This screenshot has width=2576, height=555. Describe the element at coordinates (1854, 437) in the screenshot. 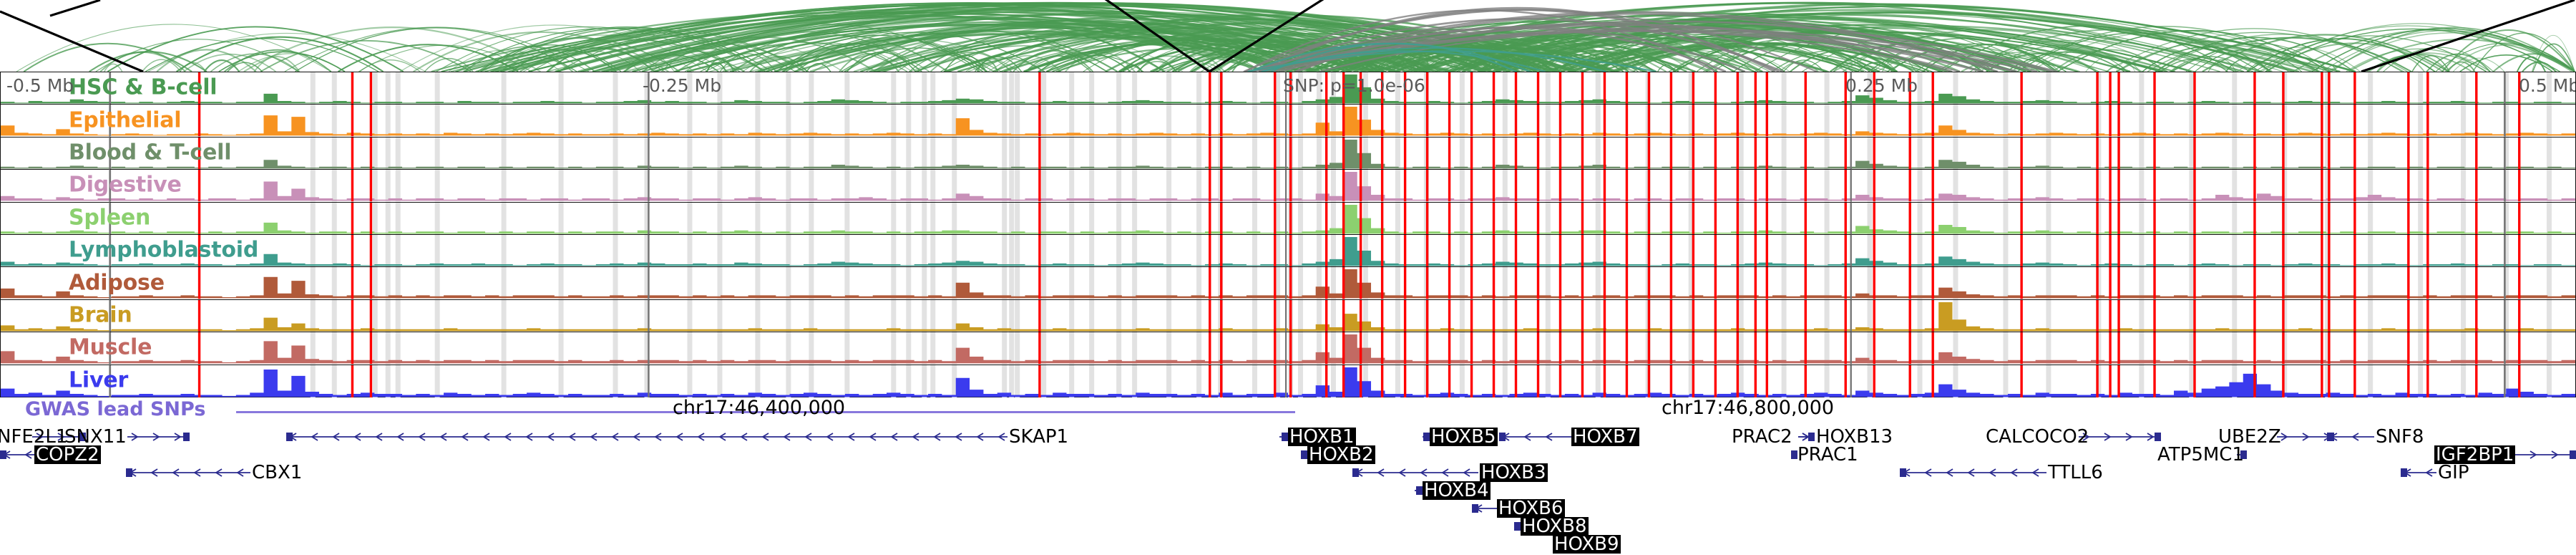

I see `gene-label-hoxb13: HOXB13` at that location.